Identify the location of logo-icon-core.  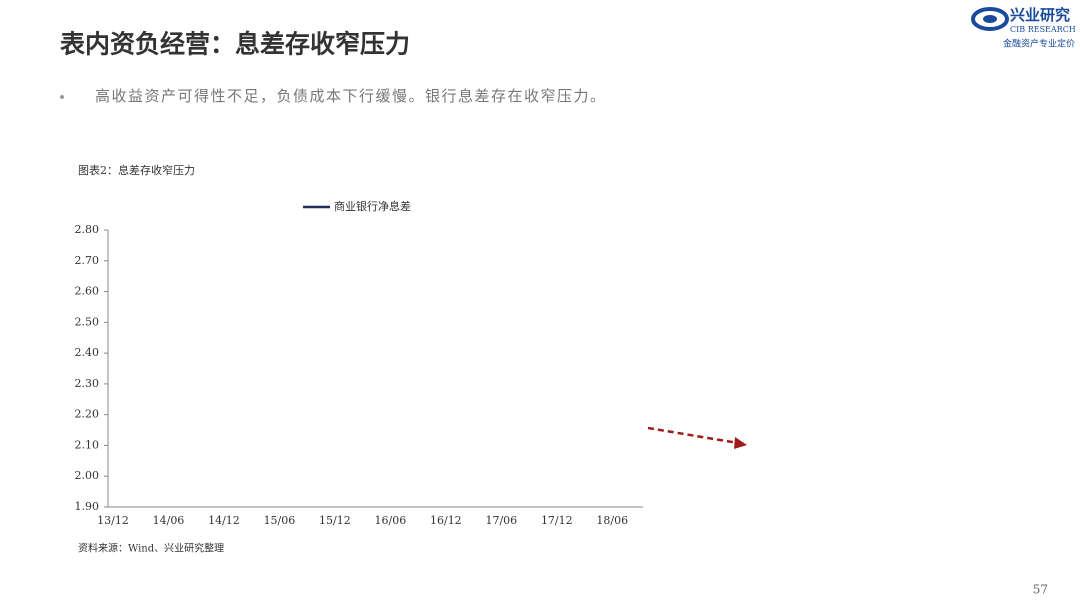
(990, 19).